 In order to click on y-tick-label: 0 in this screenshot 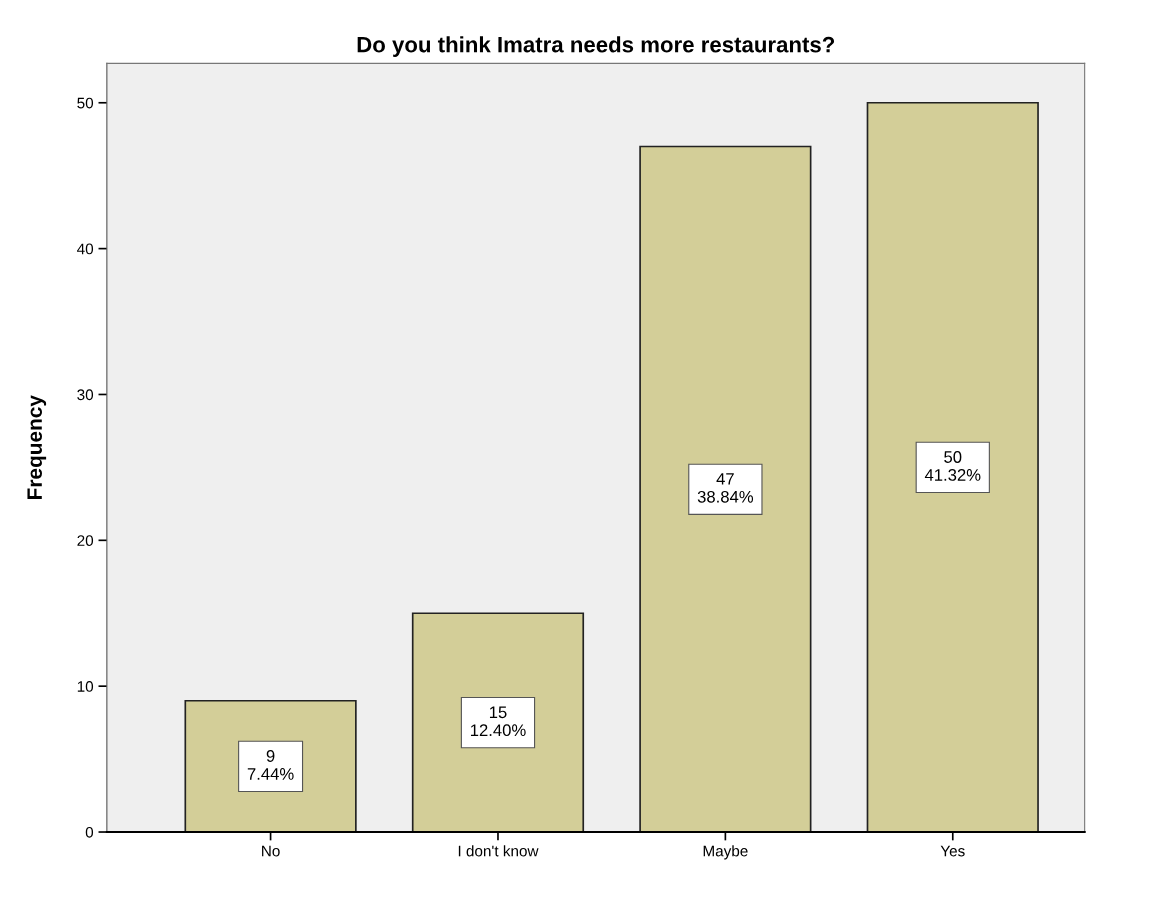, I will do `click(89, 832)`.